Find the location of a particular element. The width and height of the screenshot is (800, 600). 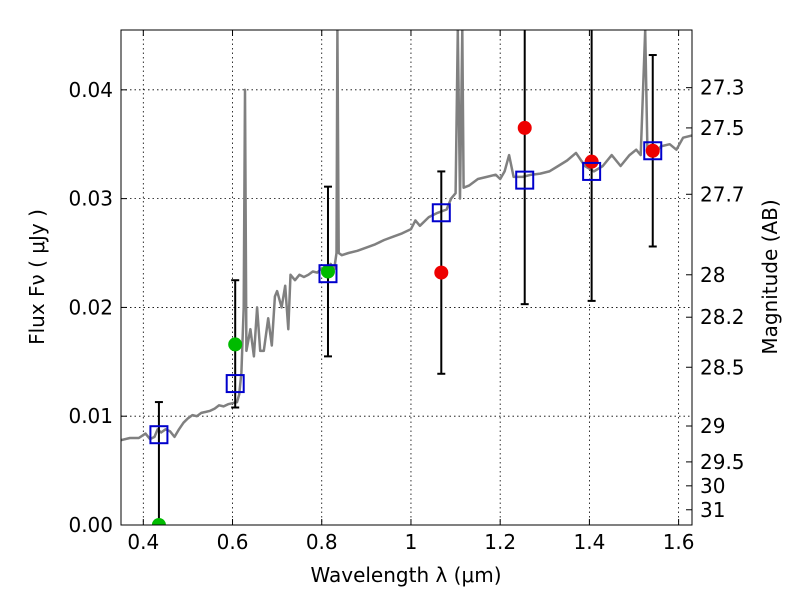

y-axis-ticks: 0.00 0.01 0.02 0.03 0.04 is located at coordinates (97, 307).